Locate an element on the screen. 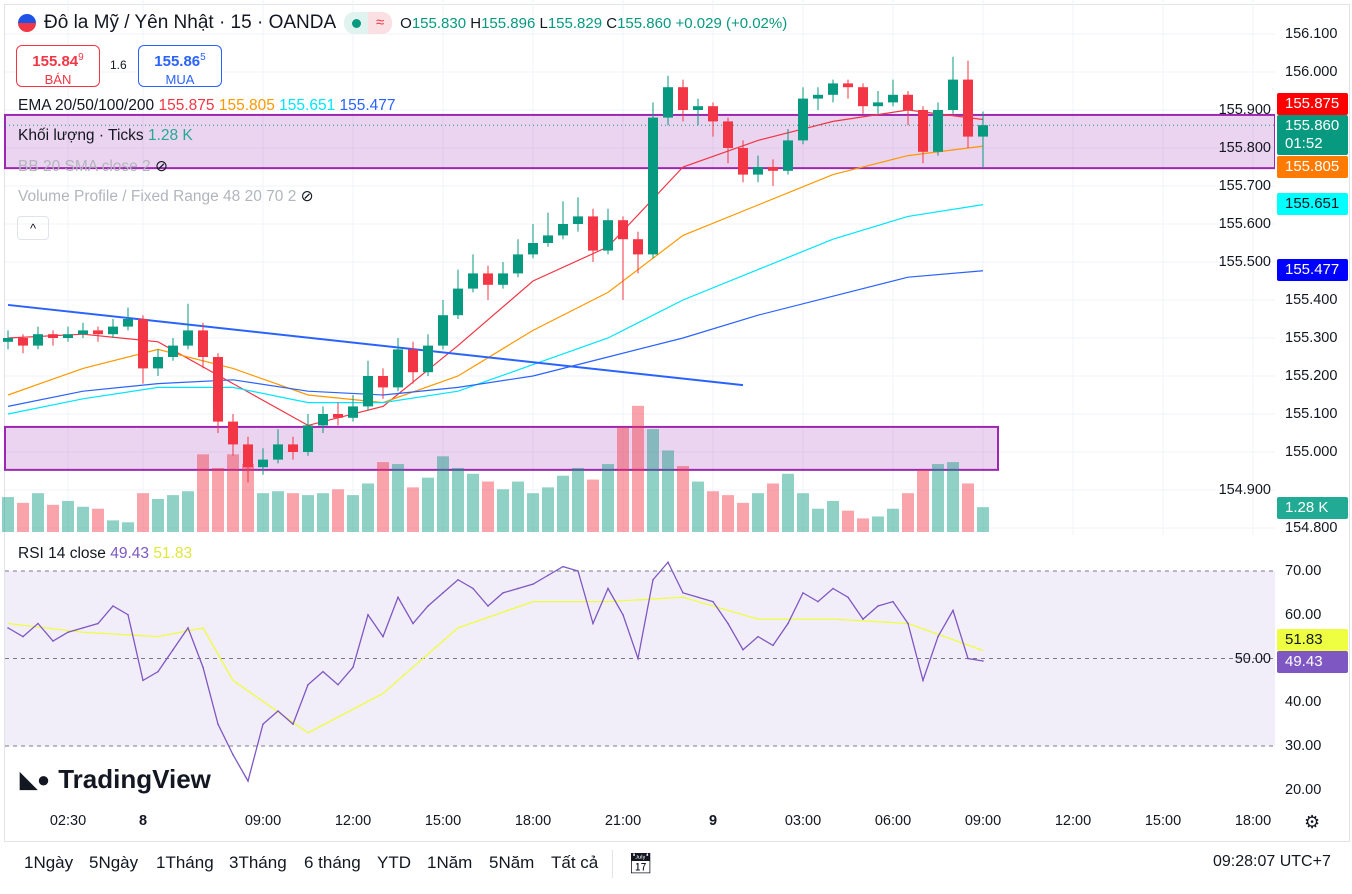 Image resolution: width=1352 pixels, height=894 pixels. clock: 09:28:07 UTC+7 is located at coordinates (1272, 861).